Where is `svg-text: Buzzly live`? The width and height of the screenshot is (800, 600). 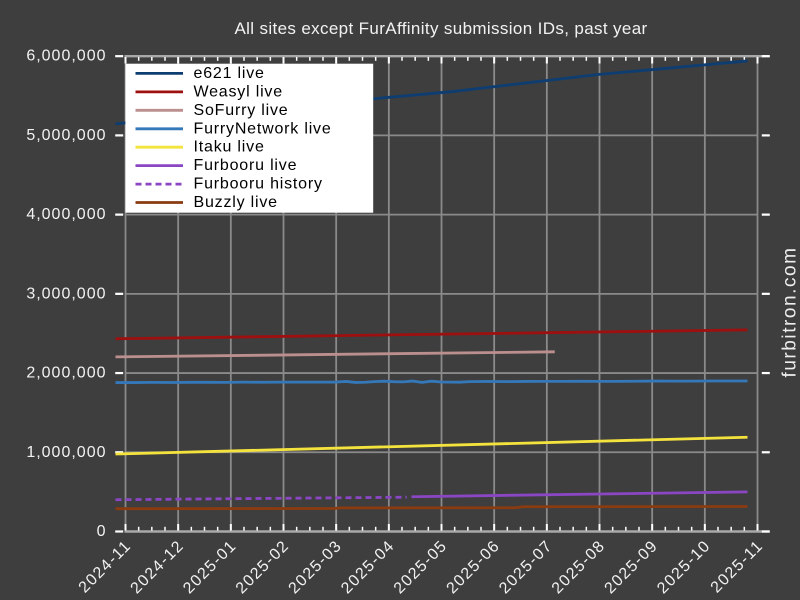
svg-text: Buzzly live is located at coordinates (236, 202).